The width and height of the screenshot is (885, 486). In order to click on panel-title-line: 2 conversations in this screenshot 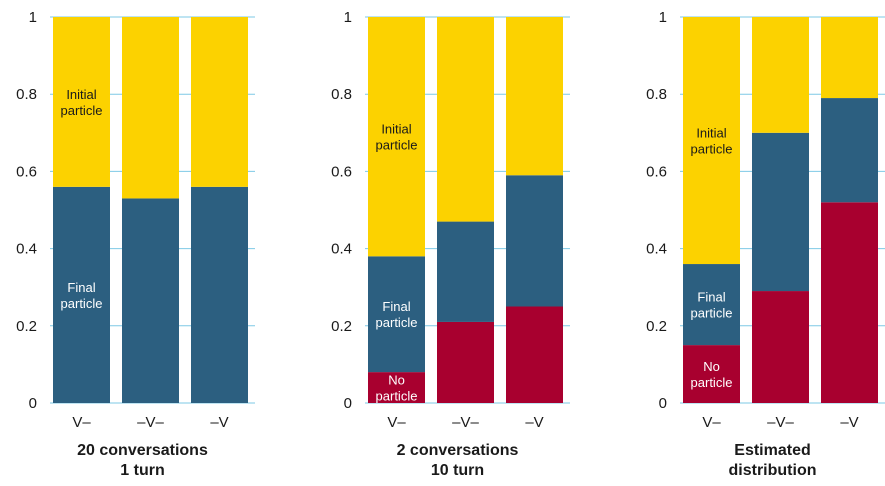, I will do `click(458, 450)`.